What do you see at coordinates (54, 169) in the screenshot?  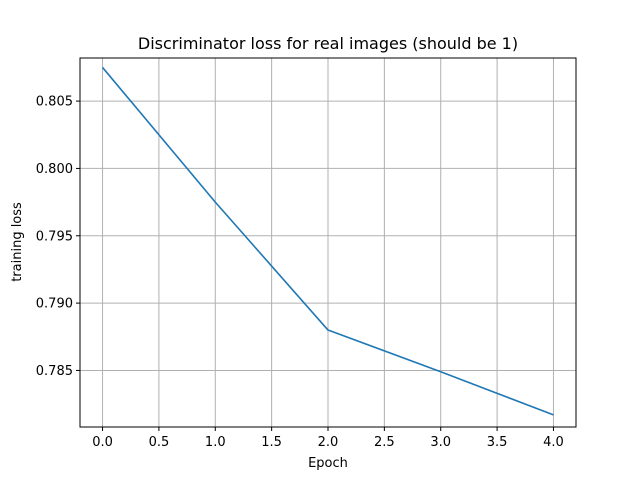 I see `y-tick-label: 0.800` at bounding box center [54, 169].